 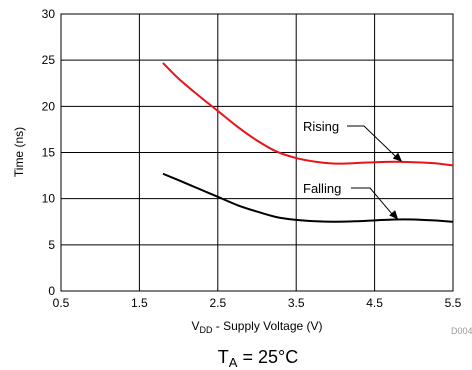 I want to click on y-tick-label: 0, so click(x=51, y=291).